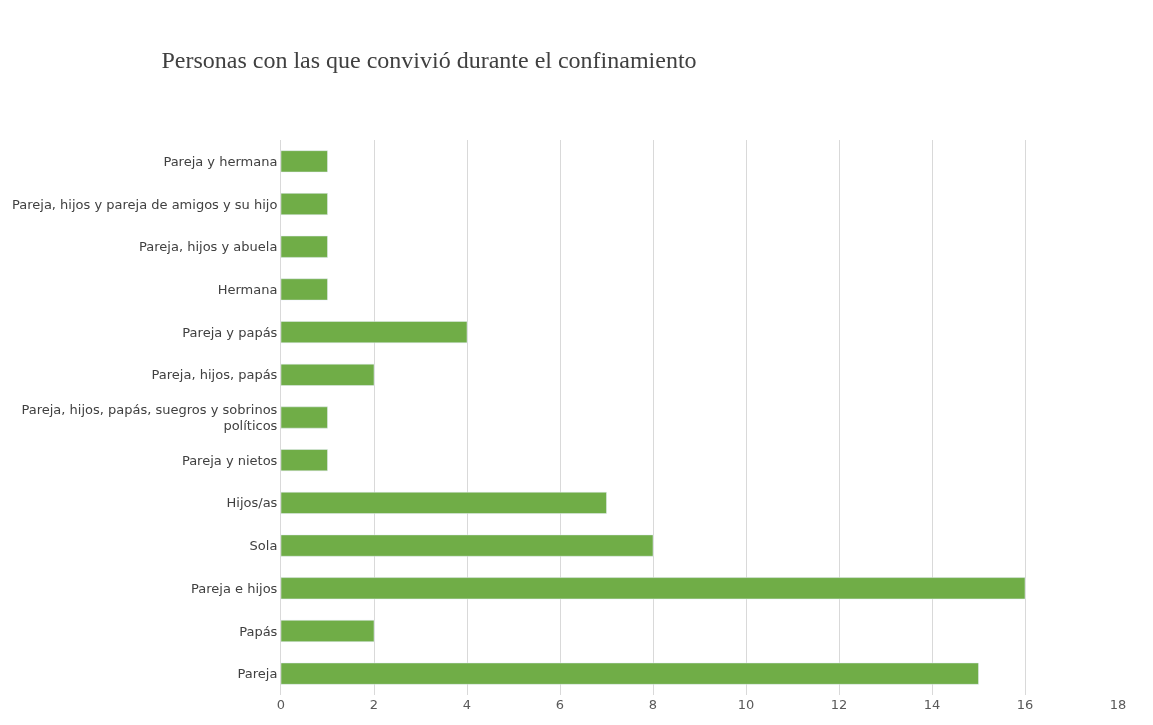 The image size is (1153, 725). I want to click on y-tick-label: Papás, so click(258, 631).